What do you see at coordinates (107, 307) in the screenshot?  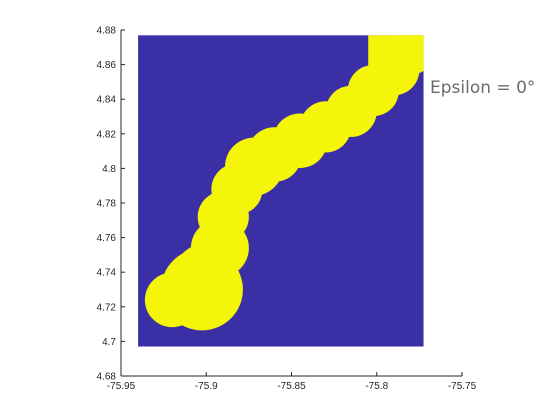 I see `y-tick-label-2: 4.72` at bounding box center [107, 307].